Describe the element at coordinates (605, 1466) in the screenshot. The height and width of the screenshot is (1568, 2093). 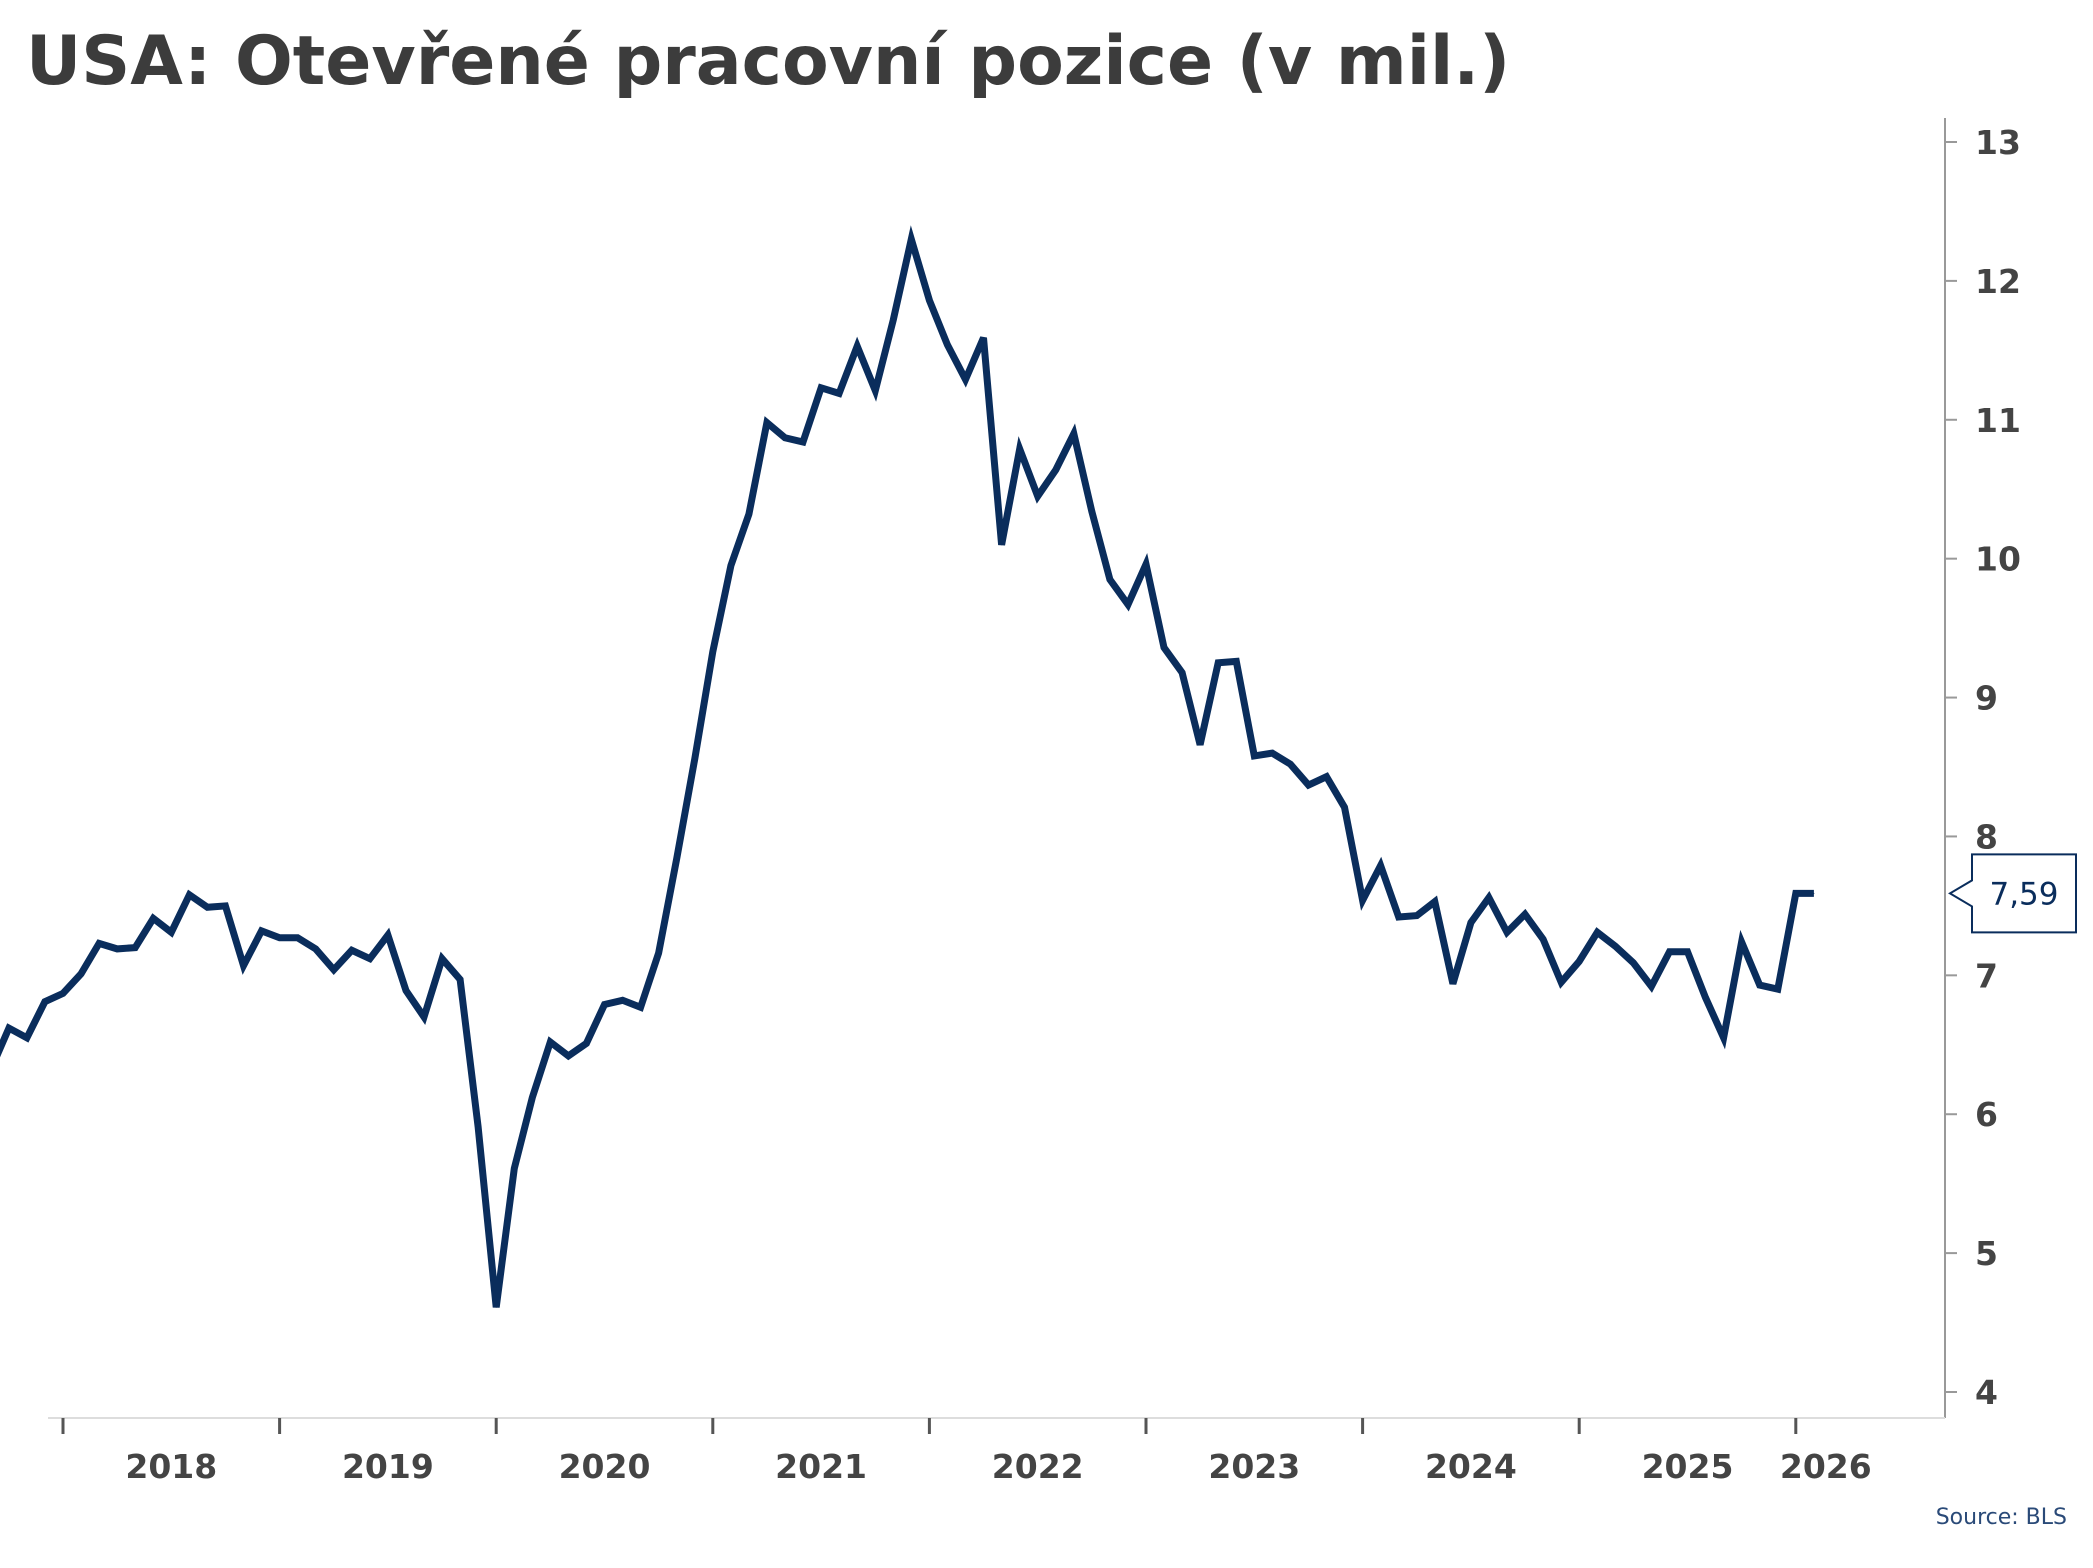
I see `x-tick-label: 2020` at that location.